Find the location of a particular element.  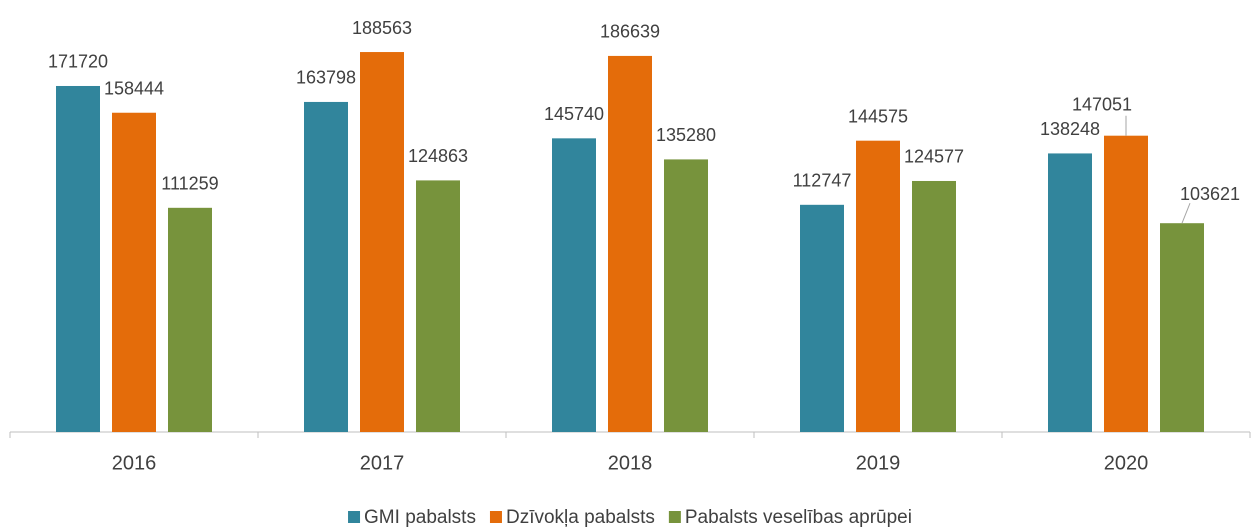

x-tick-label: 2016 is located at coordinates (134, 463).